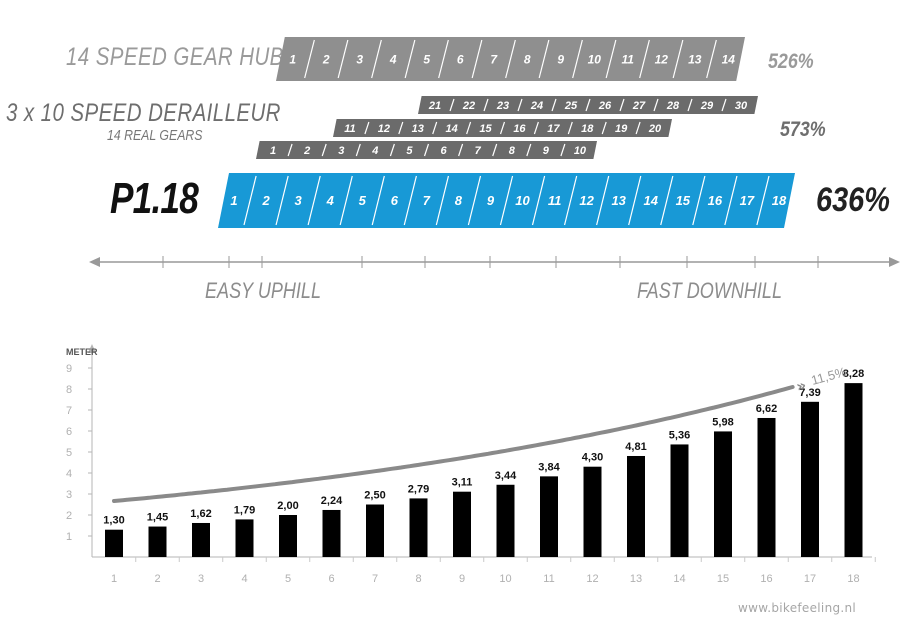 This screenshot has height=630, width=900. What do you see at coordinates (494, 59) in the screenshot?
I see `hub-row-gear-label: 7` at bounding box center [494, 59].